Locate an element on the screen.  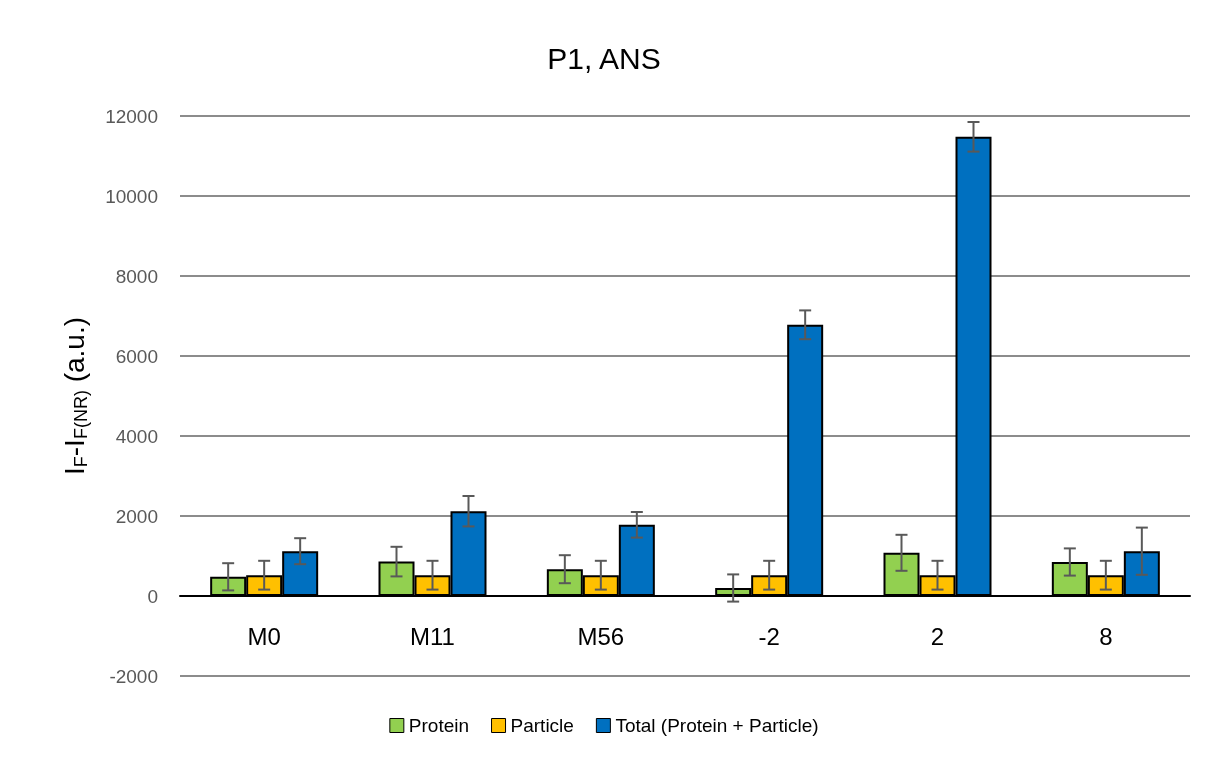
chart-title: P1, ANS is located at coordinates (604, 58).